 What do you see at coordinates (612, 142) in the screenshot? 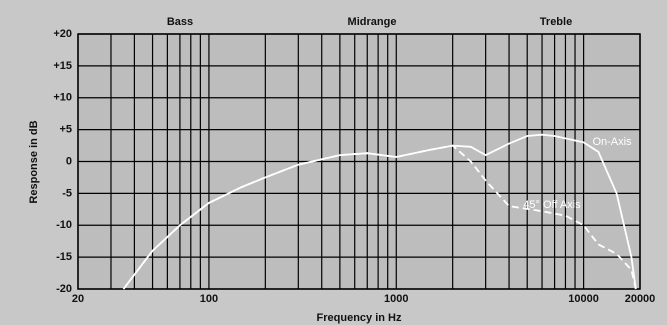
I see `series-label: On-Axis` at bounding box center [612, 142].